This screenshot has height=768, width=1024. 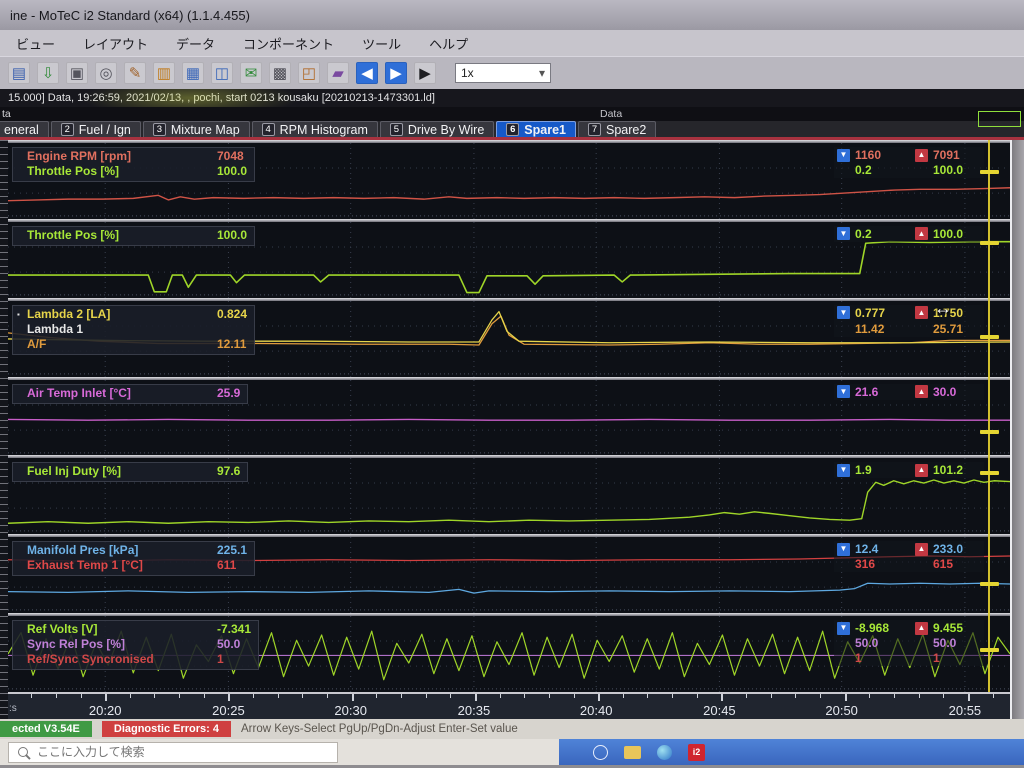 I want to click on channel-row: A/F 12.11, so click(x=132, y=344).